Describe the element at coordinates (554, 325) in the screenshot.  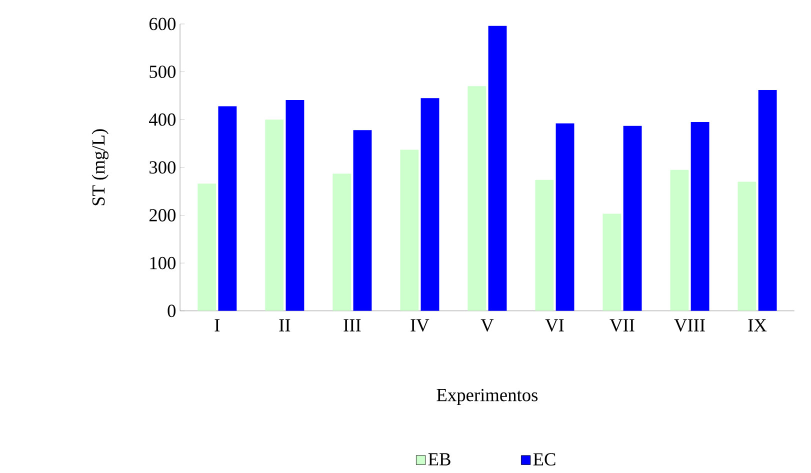
I see `x-tick-label: VI` at that location.